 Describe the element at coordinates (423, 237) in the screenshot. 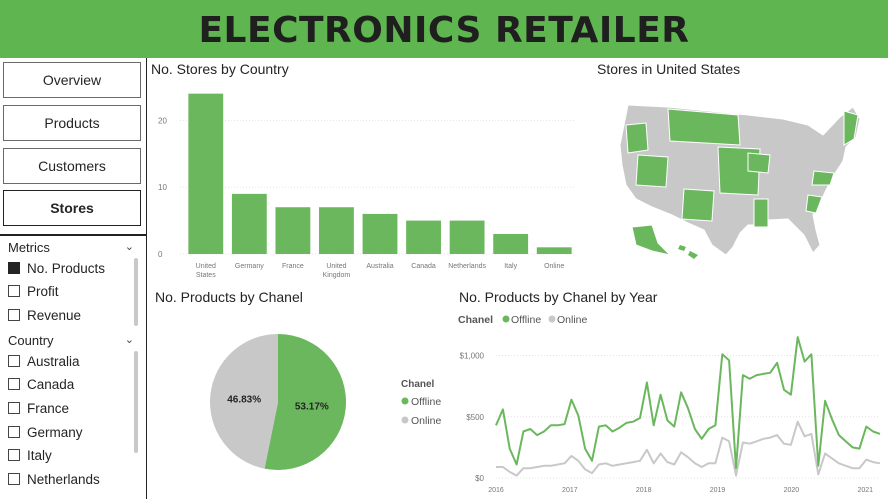

I see `bar-canada` at that location.